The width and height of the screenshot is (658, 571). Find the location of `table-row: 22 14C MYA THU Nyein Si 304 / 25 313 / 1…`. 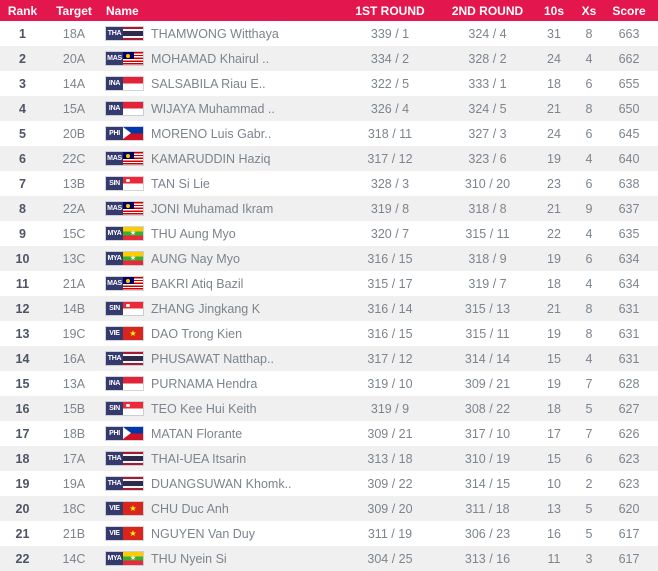

table-row: 22 14C MYA THU Nyein Si 304 / 25 313 / 1… is located at coordinates (329, 558).